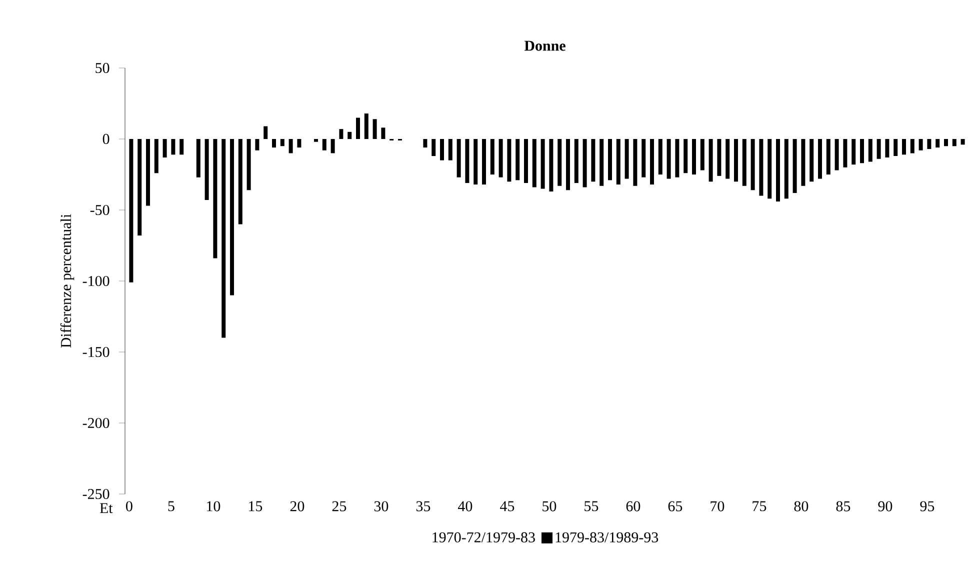 The width and height of the screenshot is (970, 563). I want to click on x-tick-label: 25, so click(339, 506).